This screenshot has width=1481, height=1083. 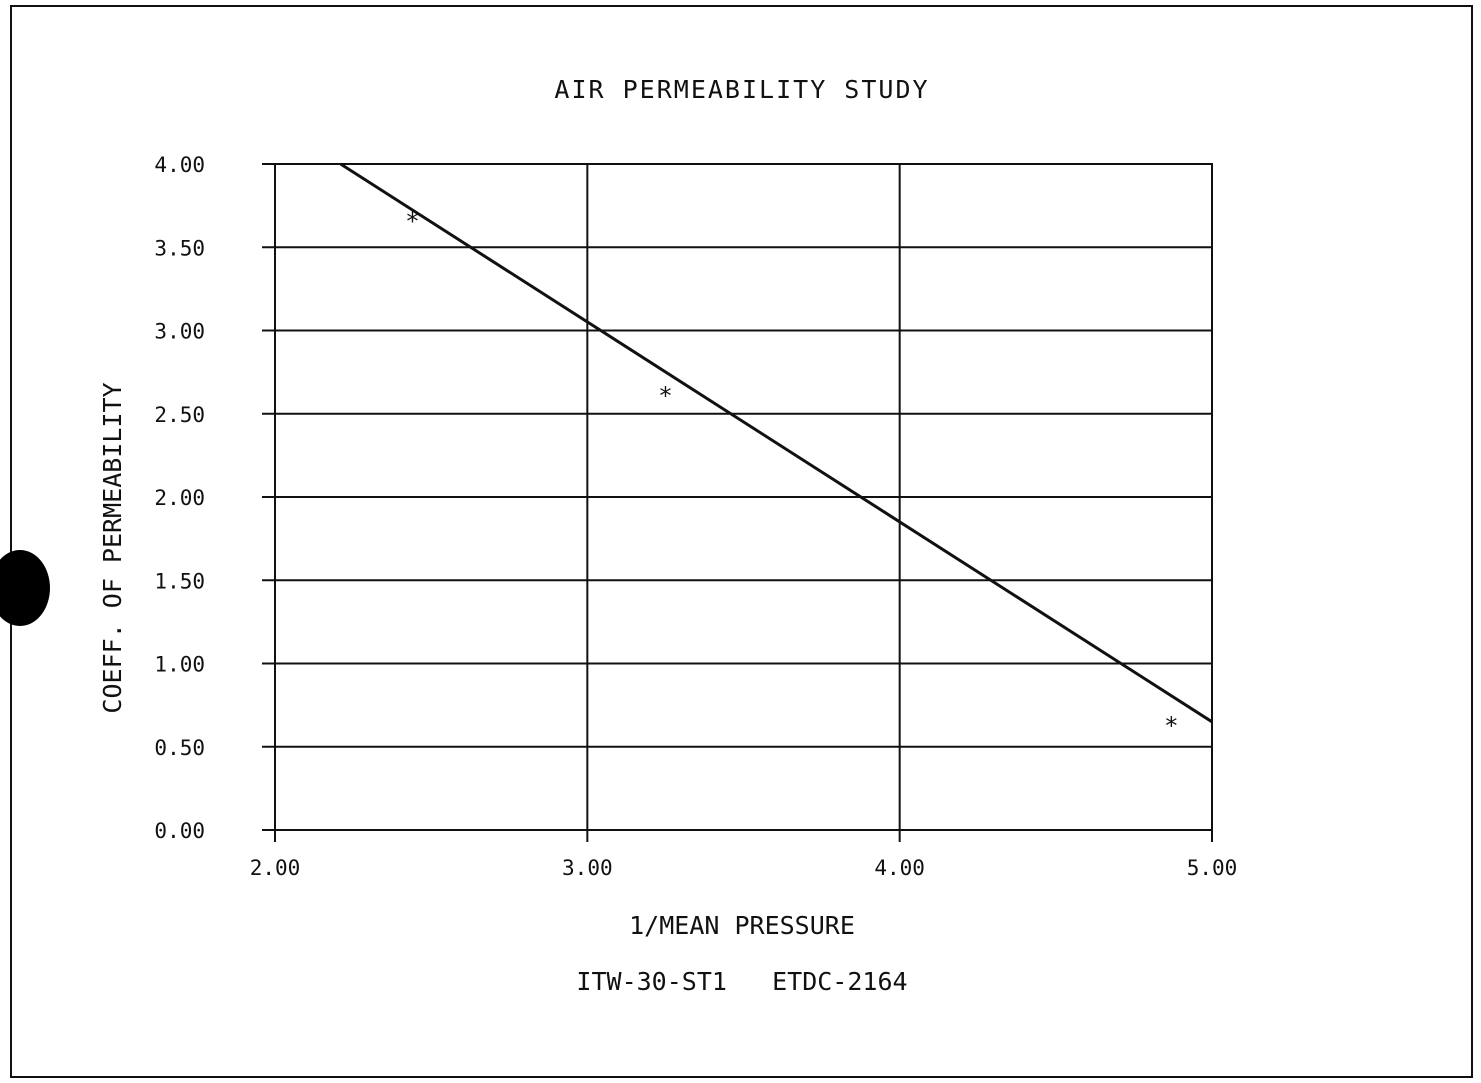 I want to click on punch-hole, so click(x=25, y=588).